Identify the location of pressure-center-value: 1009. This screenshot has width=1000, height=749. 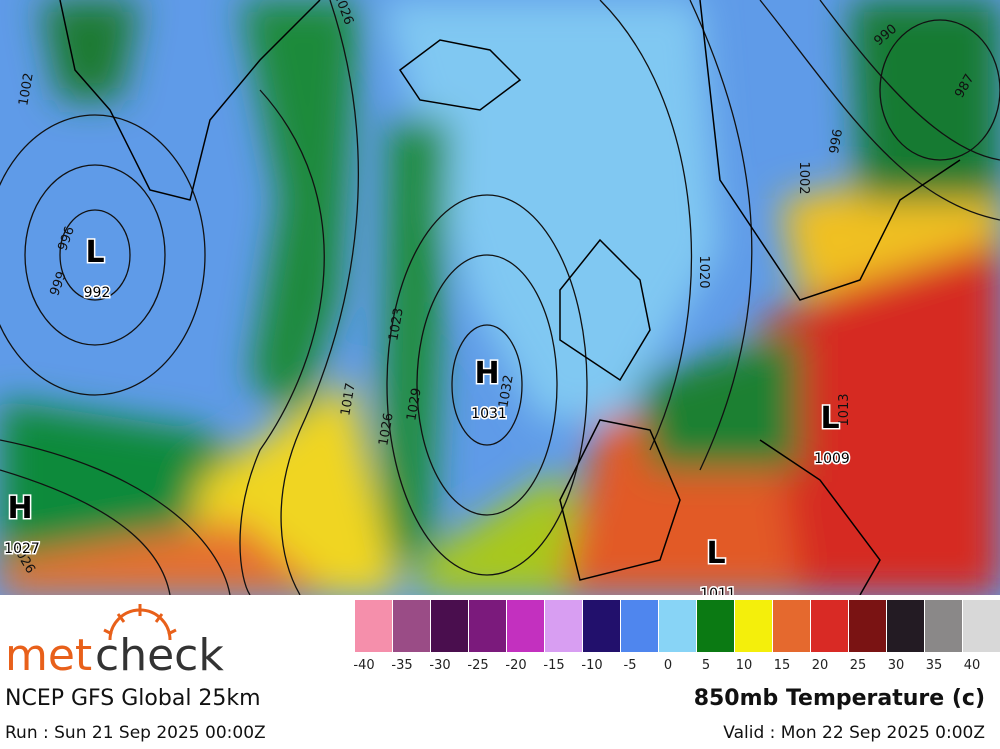
(832, 459).